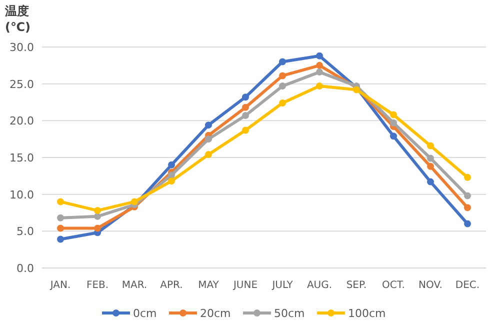  Describe the element at coordinates (22, 195) in the screenshot. I see `y-tick-label: 10.0` at that location.